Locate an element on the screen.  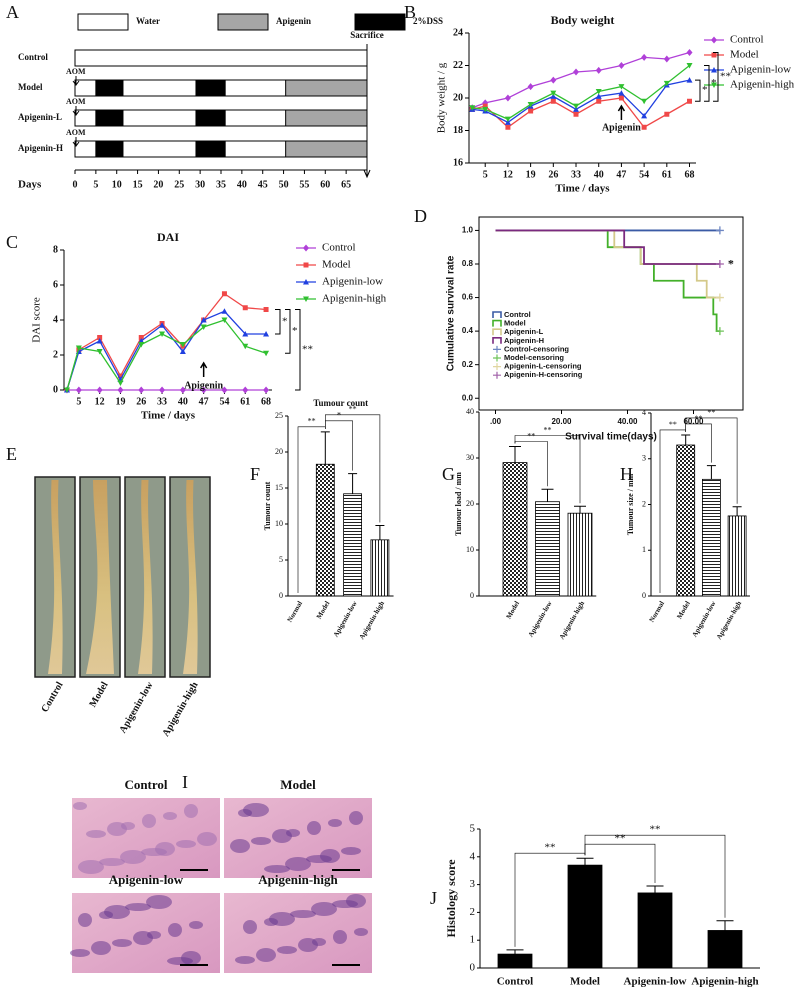
x-tick-label: Apigenin-low is located at coordinates (540, 619).